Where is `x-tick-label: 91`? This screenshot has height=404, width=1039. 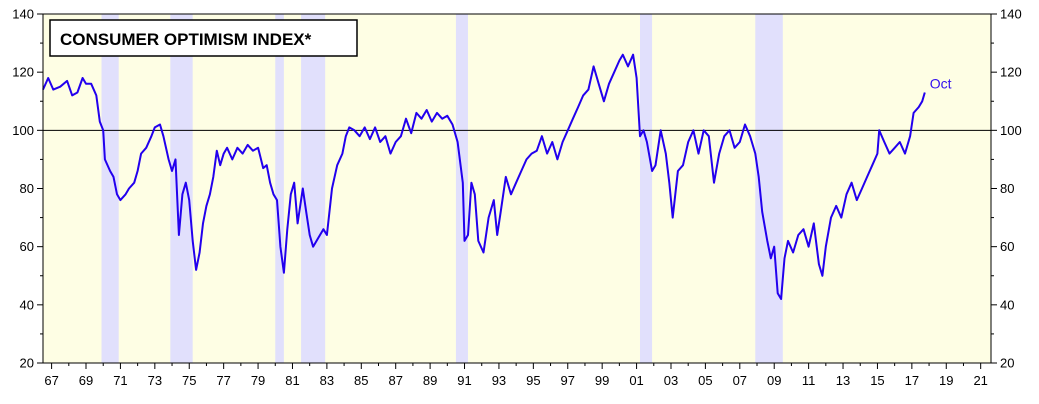 x-tick-label: 91 is located at coordinates (464, 380).